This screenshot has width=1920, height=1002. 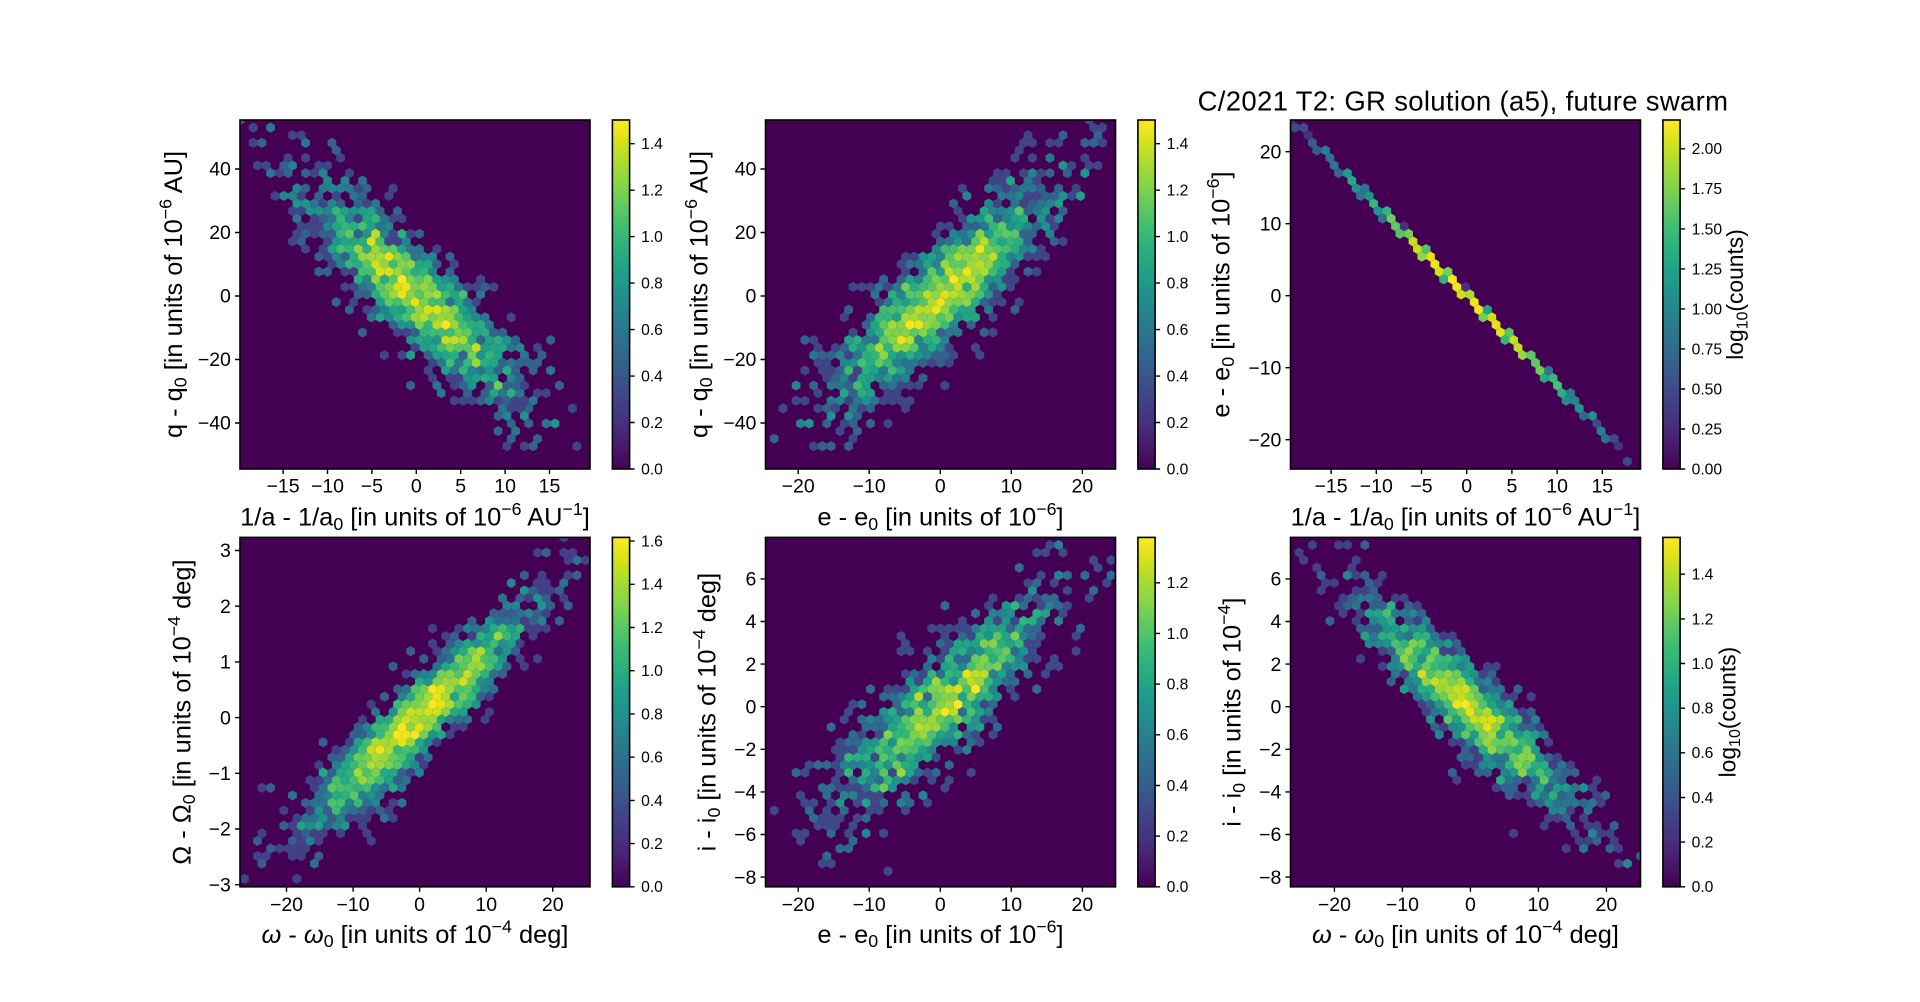 I want to click on svg-text: 3, so click(x=225, y=551).